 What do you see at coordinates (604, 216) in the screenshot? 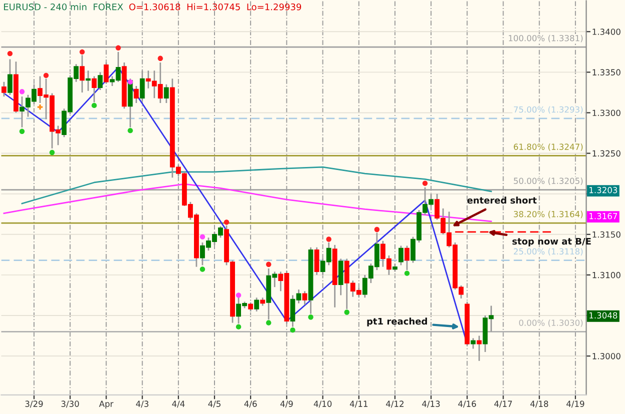
I see `text: 1.3167` at bounding box center [604, 216].